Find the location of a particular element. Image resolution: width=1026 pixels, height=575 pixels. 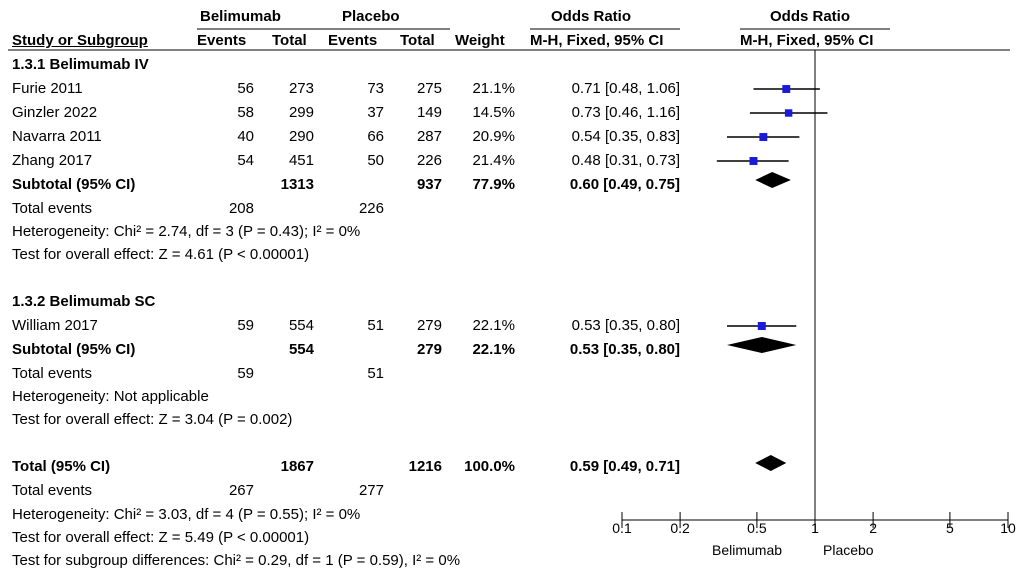

subtotal-total2: 279 is located at coordinates (429, 349).